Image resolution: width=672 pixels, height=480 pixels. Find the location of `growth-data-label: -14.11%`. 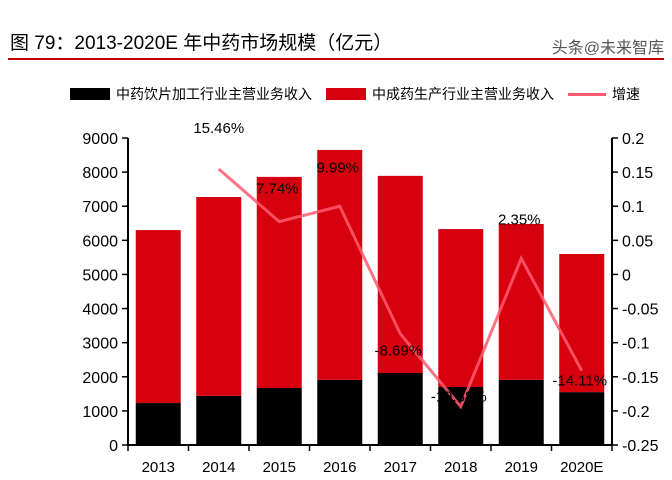

growth-data-label: -14.11% is located at coordinates (579, 381).